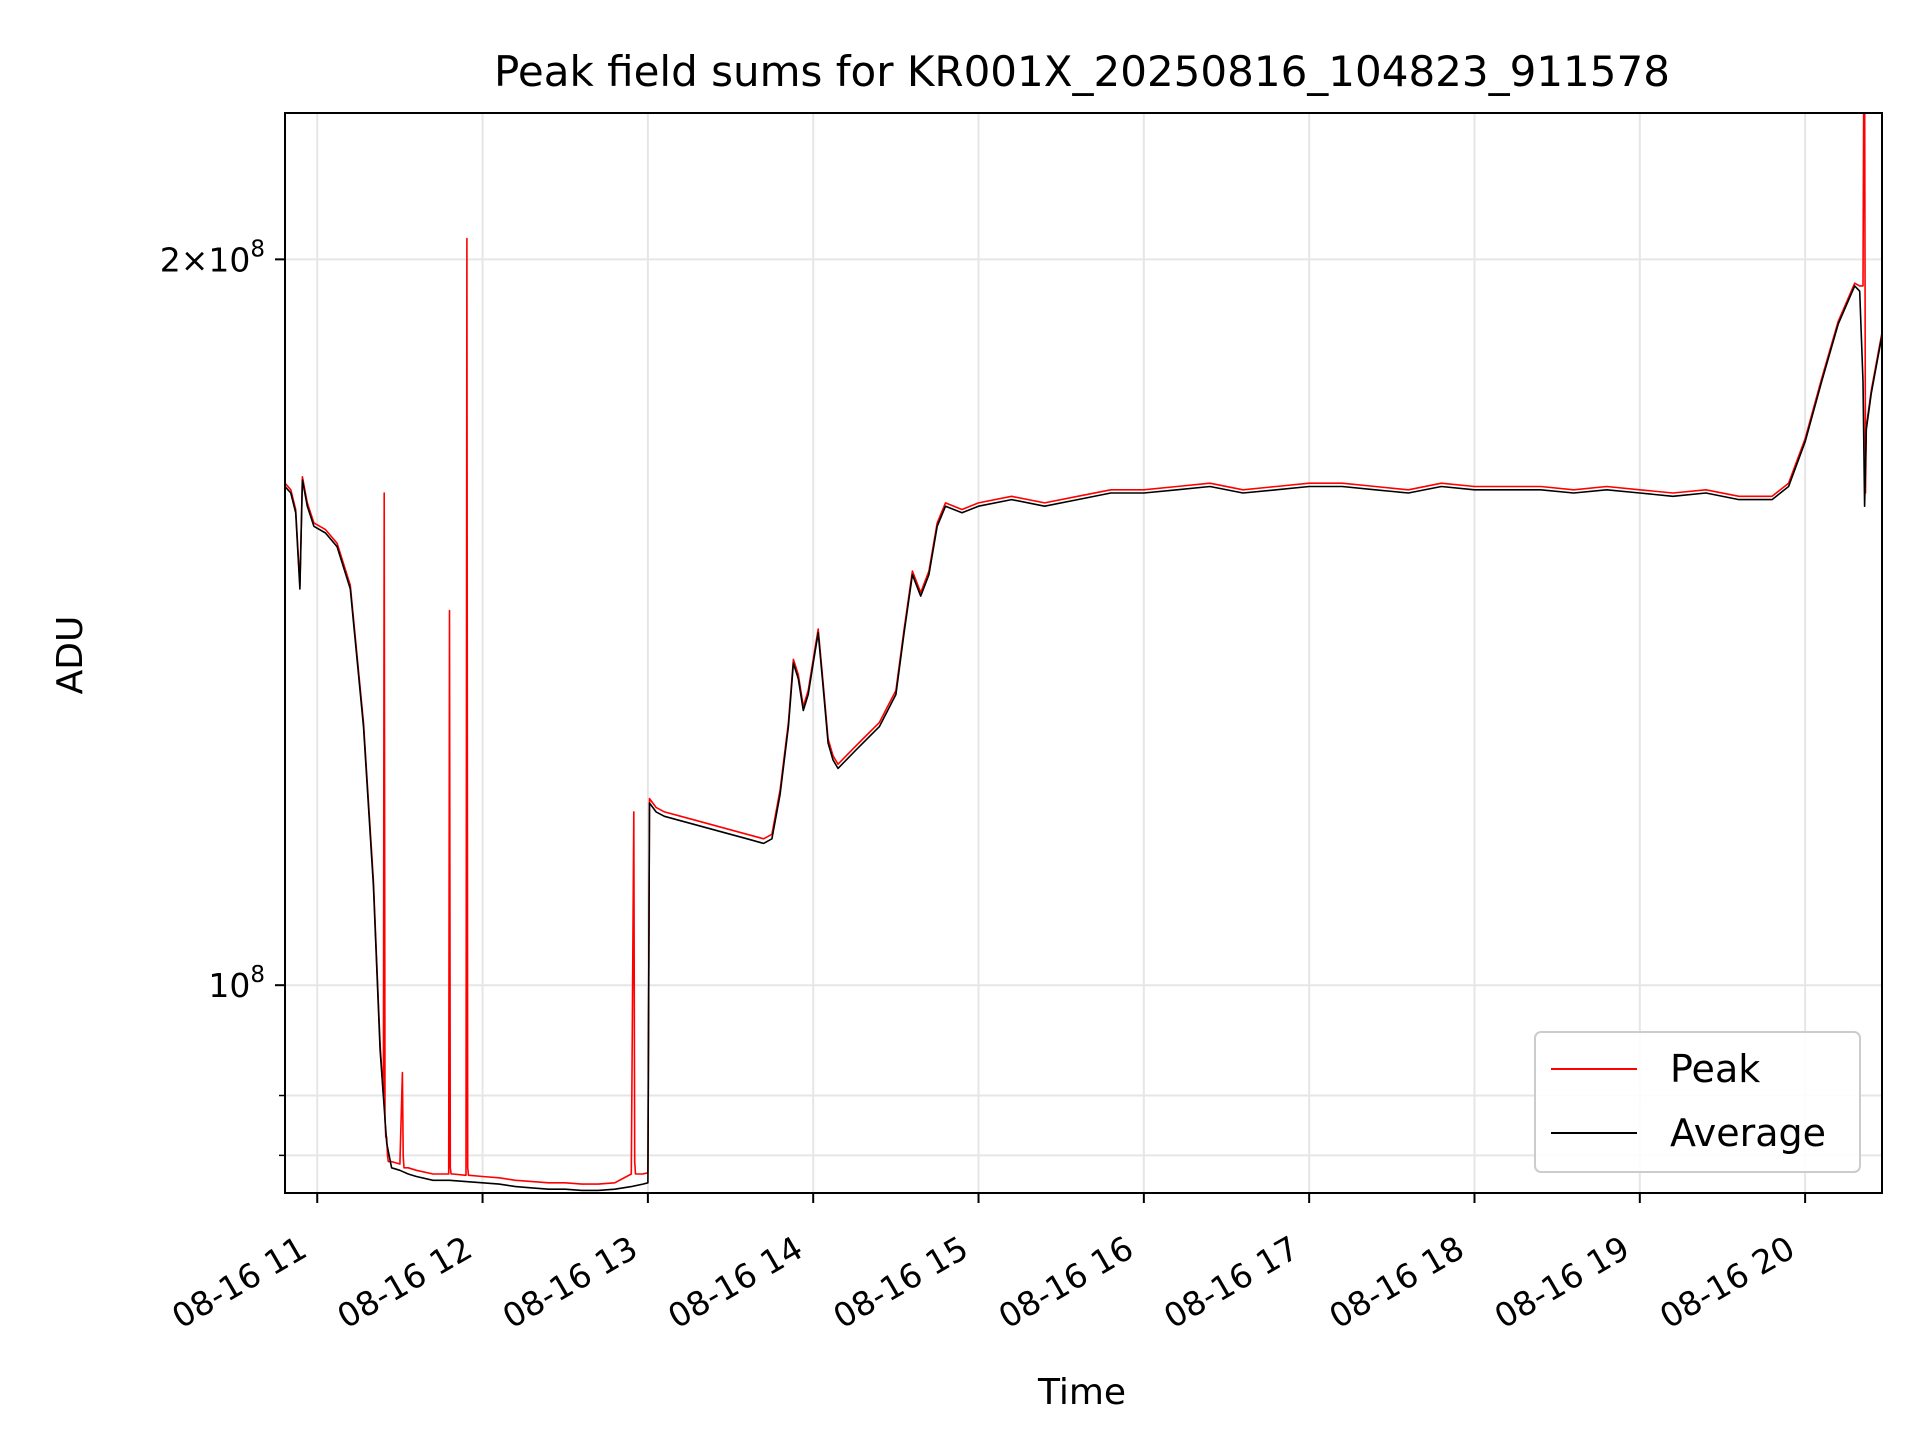 This screenshot has width=1920, height=1440. Describe the element at coordinates (1081, 1392) in the screenshot. I see `x-axis-label: Time` at that location.